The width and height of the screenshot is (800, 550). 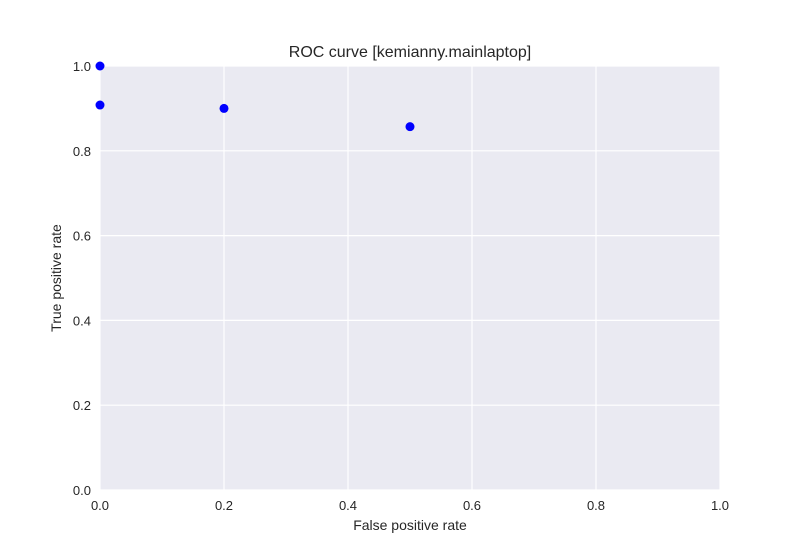 I want to click on y-tick-label: 0.4, so click(x=82, y=320).